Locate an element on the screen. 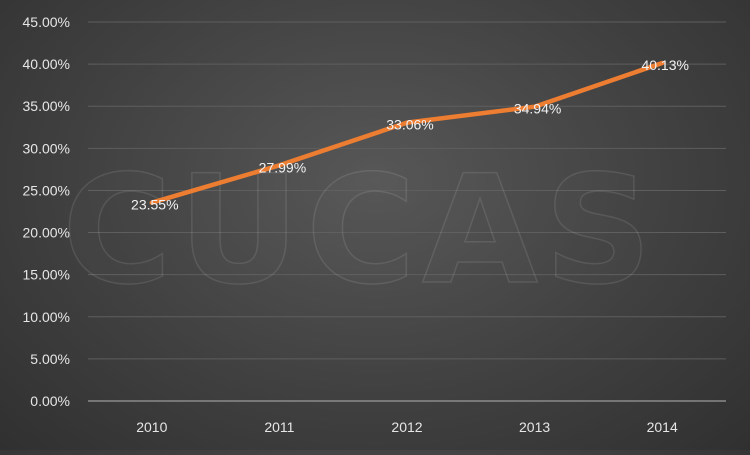 The height and width of the screenshot is (455, 750). data-label: 23.55% is located at coordinates (154, 205).